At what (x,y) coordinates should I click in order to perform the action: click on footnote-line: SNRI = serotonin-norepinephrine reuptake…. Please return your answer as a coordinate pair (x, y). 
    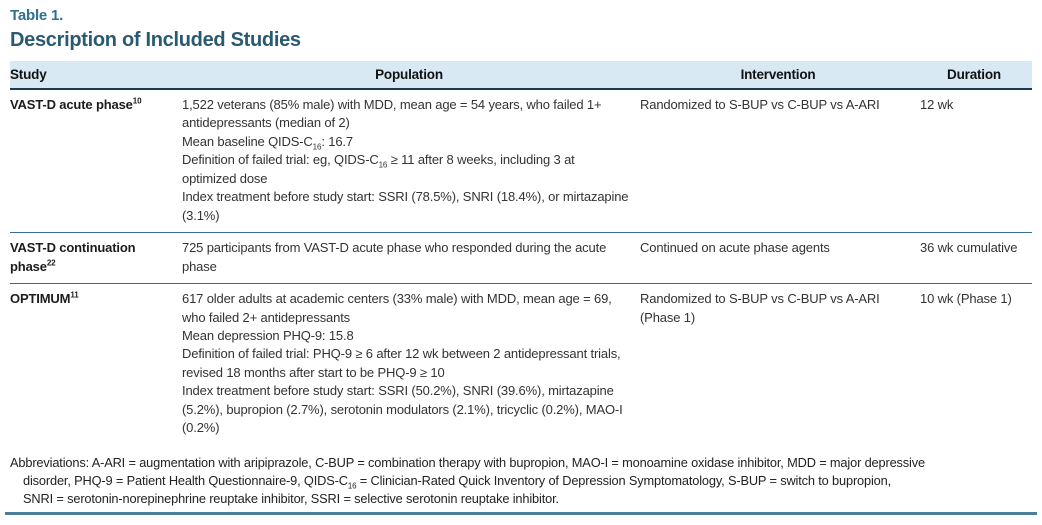
    Looking at the image, I should click on (291, 498).